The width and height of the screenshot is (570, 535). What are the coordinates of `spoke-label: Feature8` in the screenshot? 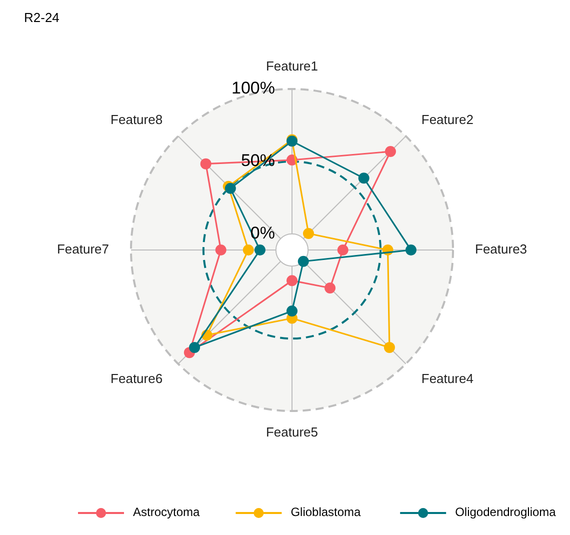 It's located at (136, 120).